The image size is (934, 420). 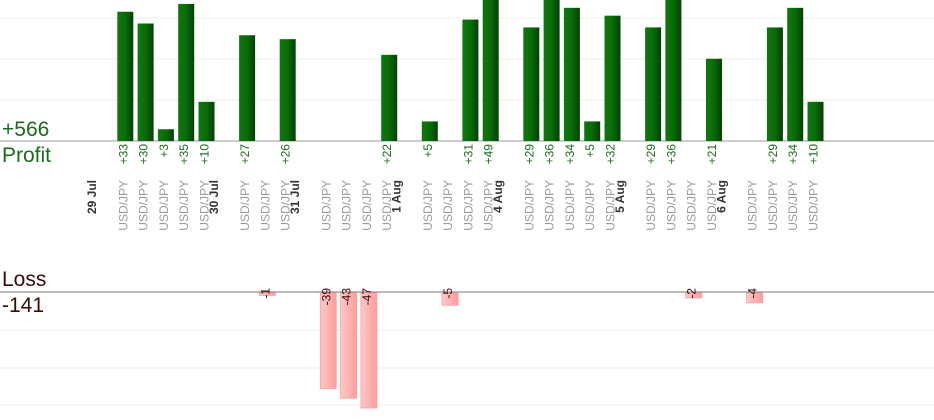 I want to click on date-label: 31 Jul, so click(x=295, y=197).